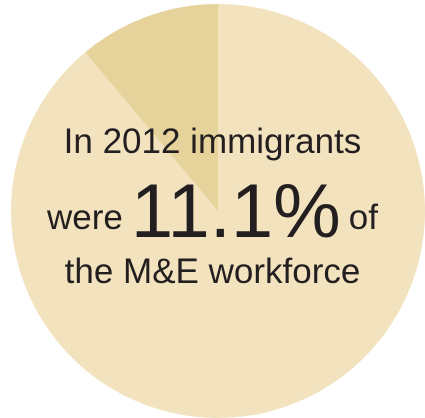  Describe the element at coordinates (363, 217) in the screenshot. I see `callout-suffix: of` at that location.